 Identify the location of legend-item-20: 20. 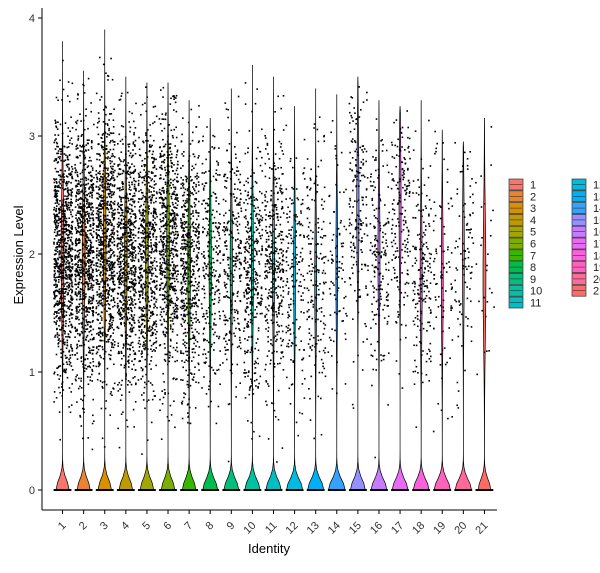
(586, 279).